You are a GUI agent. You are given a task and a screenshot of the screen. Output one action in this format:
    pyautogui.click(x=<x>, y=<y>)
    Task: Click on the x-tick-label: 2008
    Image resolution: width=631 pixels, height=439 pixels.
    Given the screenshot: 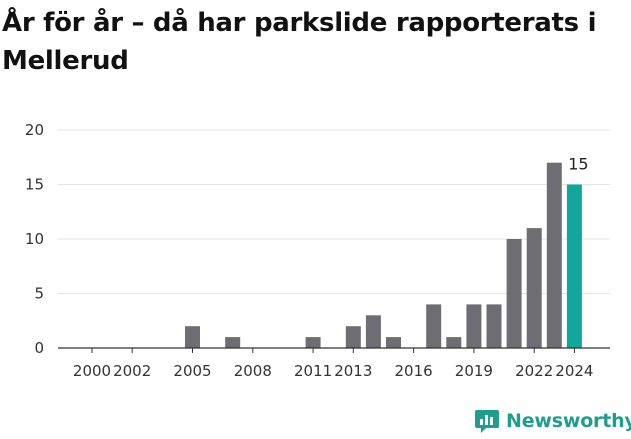 What is the action you would take?
    pyautogui.click(x=253, y=371)
    